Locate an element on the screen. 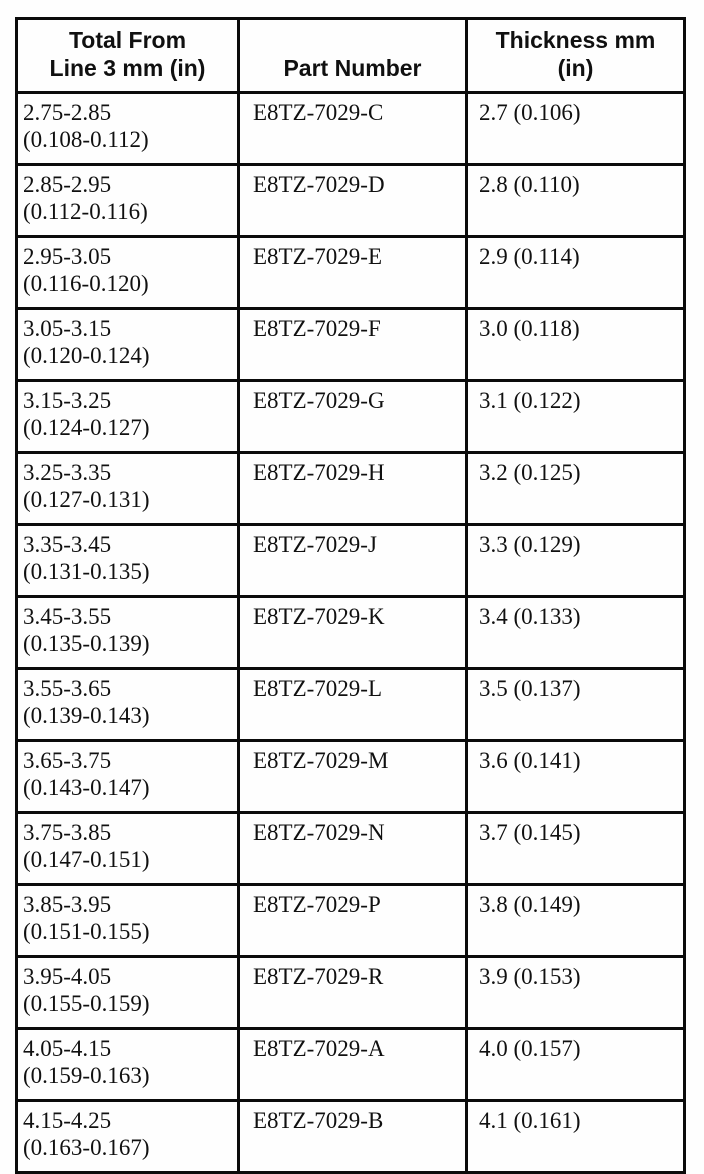  range-in: (0.108-0.112) is located at coordinates (86, 139).